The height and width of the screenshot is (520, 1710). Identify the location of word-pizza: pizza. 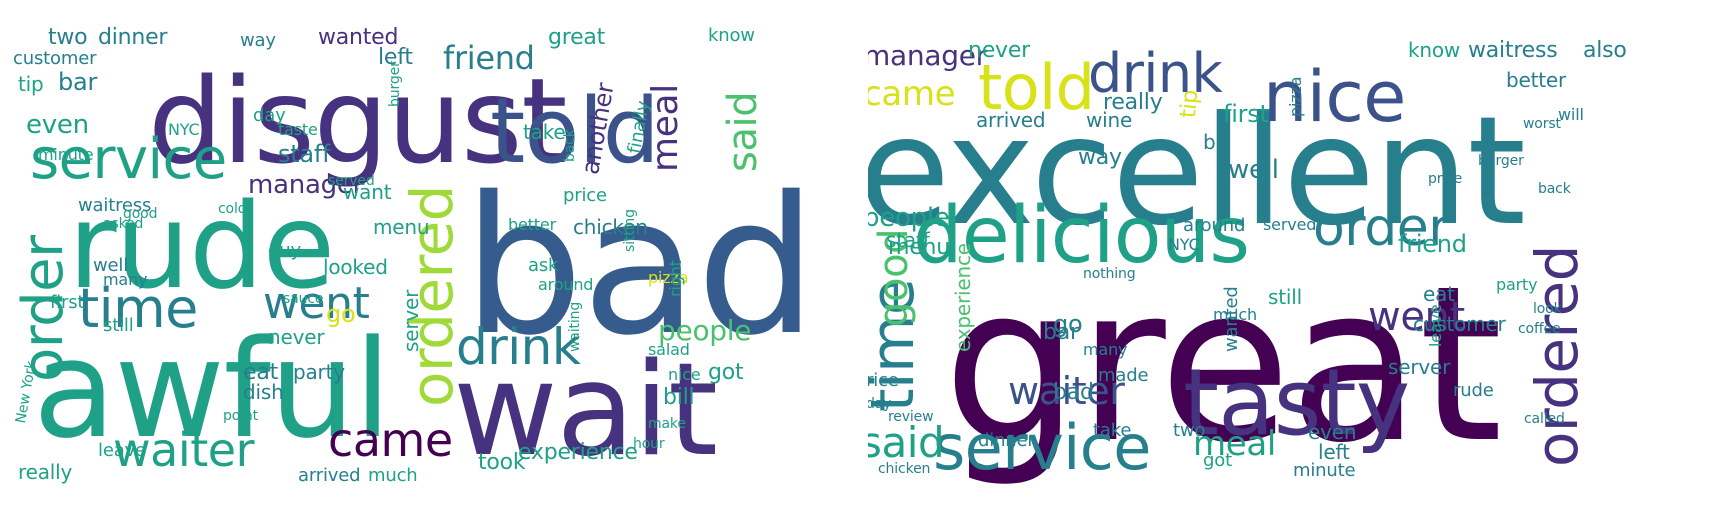
(1295, 96).